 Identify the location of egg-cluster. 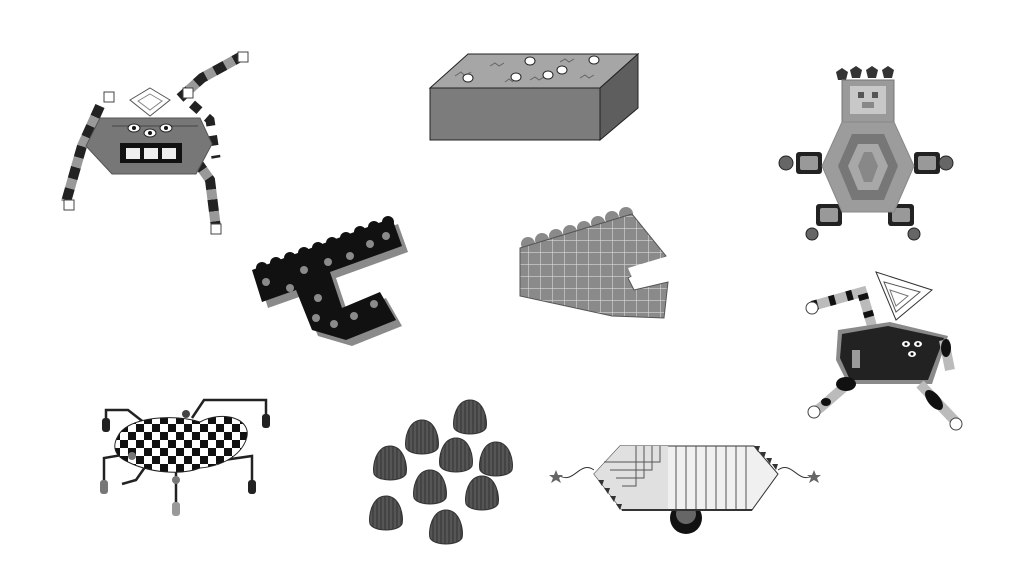
(441, 472).